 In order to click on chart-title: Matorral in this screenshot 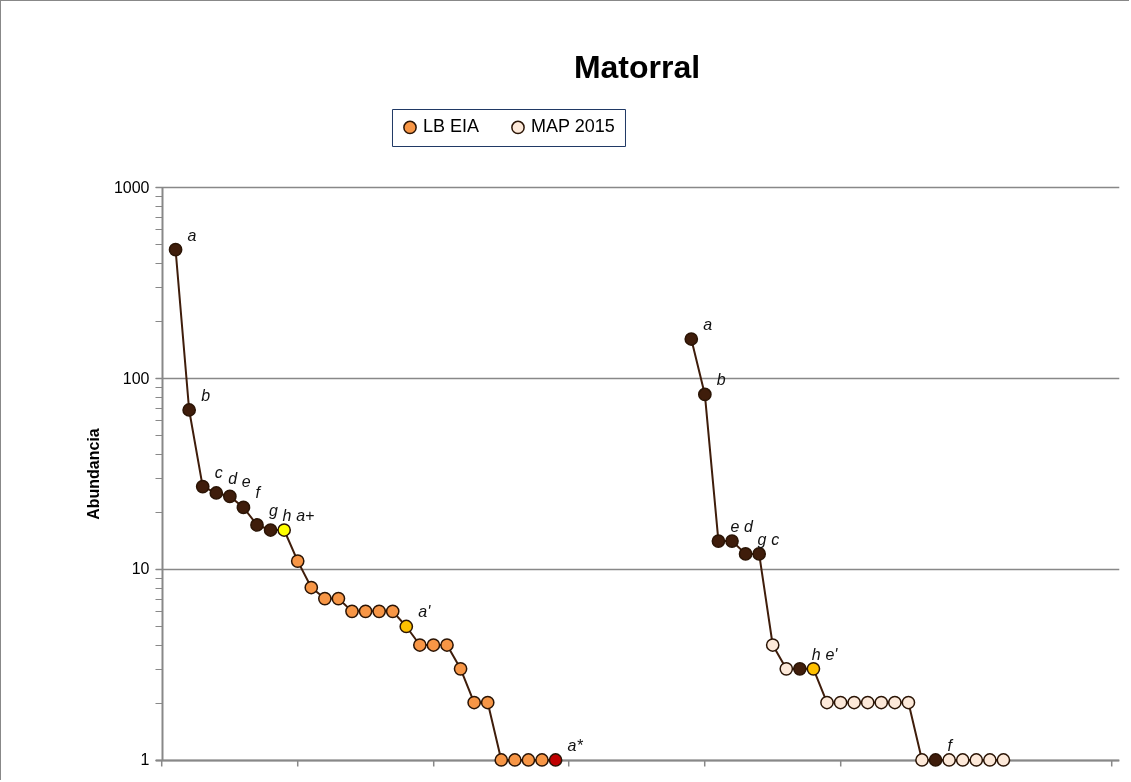, I will do `click(637, 66)`.